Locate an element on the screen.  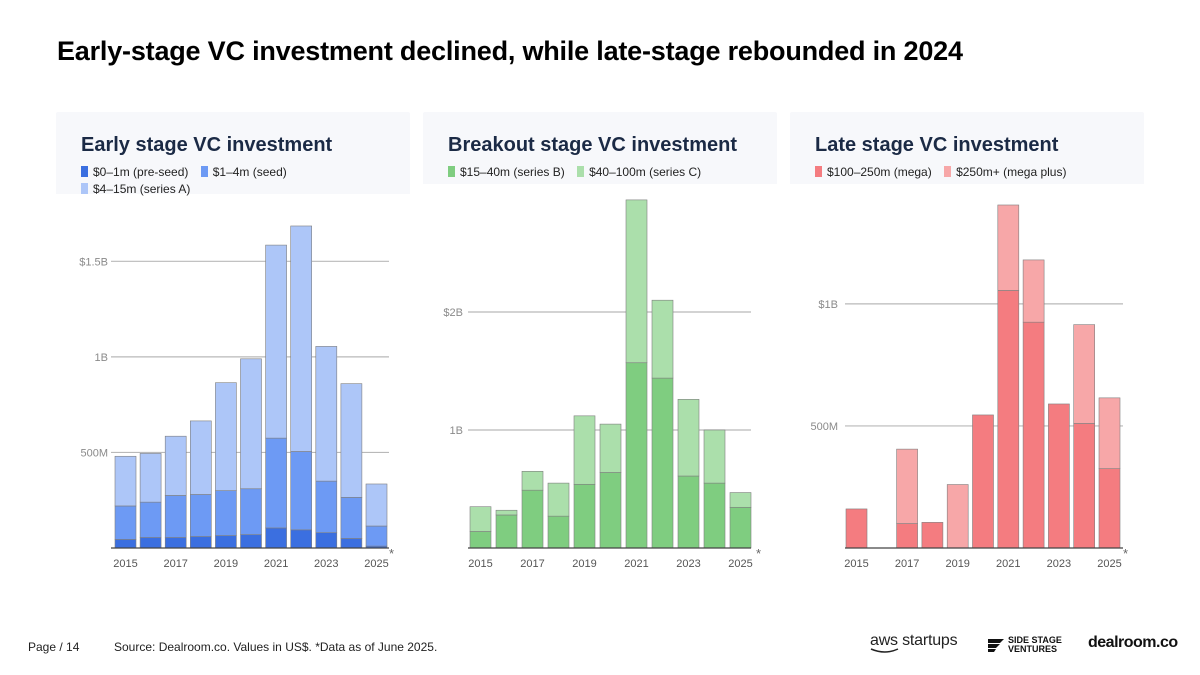
legend-item-mega-plus: $250m+ (mega plus) is located at coordinates (1005, 172).